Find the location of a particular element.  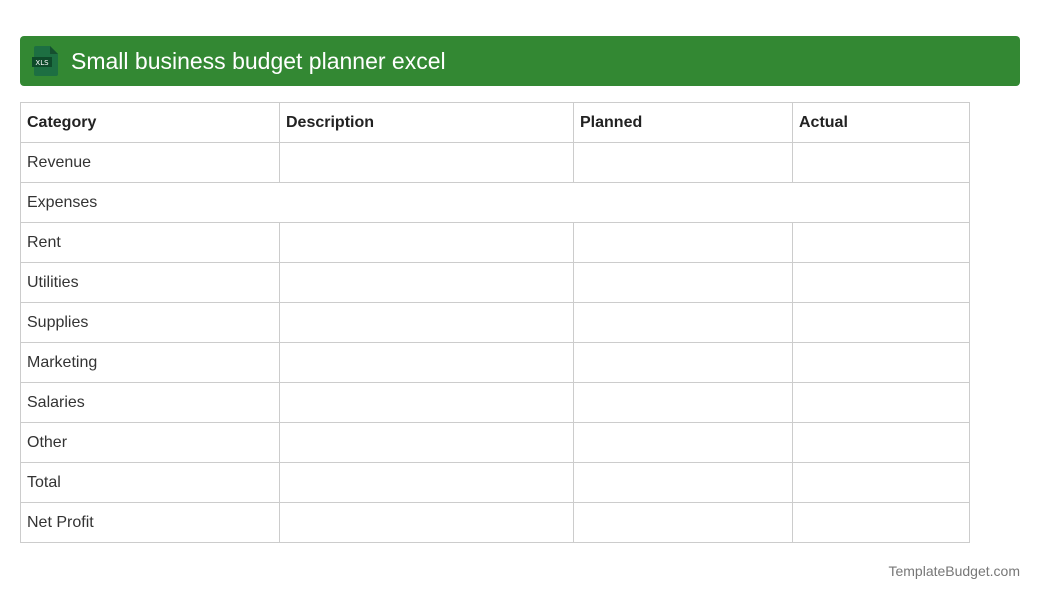

category-cell: Supplies is located at coordinates (150, 322).